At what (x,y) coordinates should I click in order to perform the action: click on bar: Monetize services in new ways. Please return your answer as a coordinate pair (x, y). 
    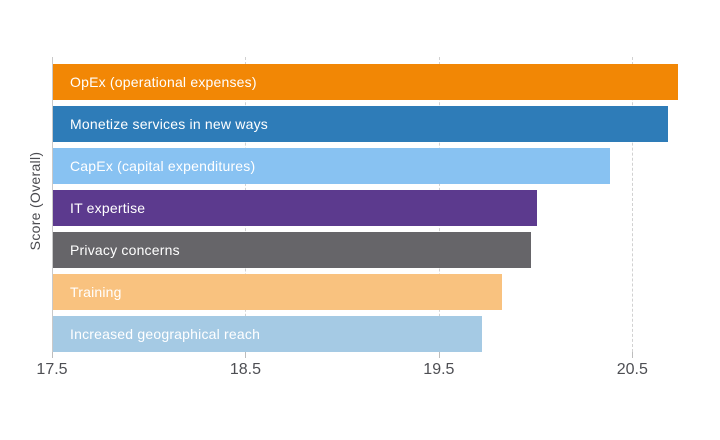
    Looking at the image, I should click on (361, 124).